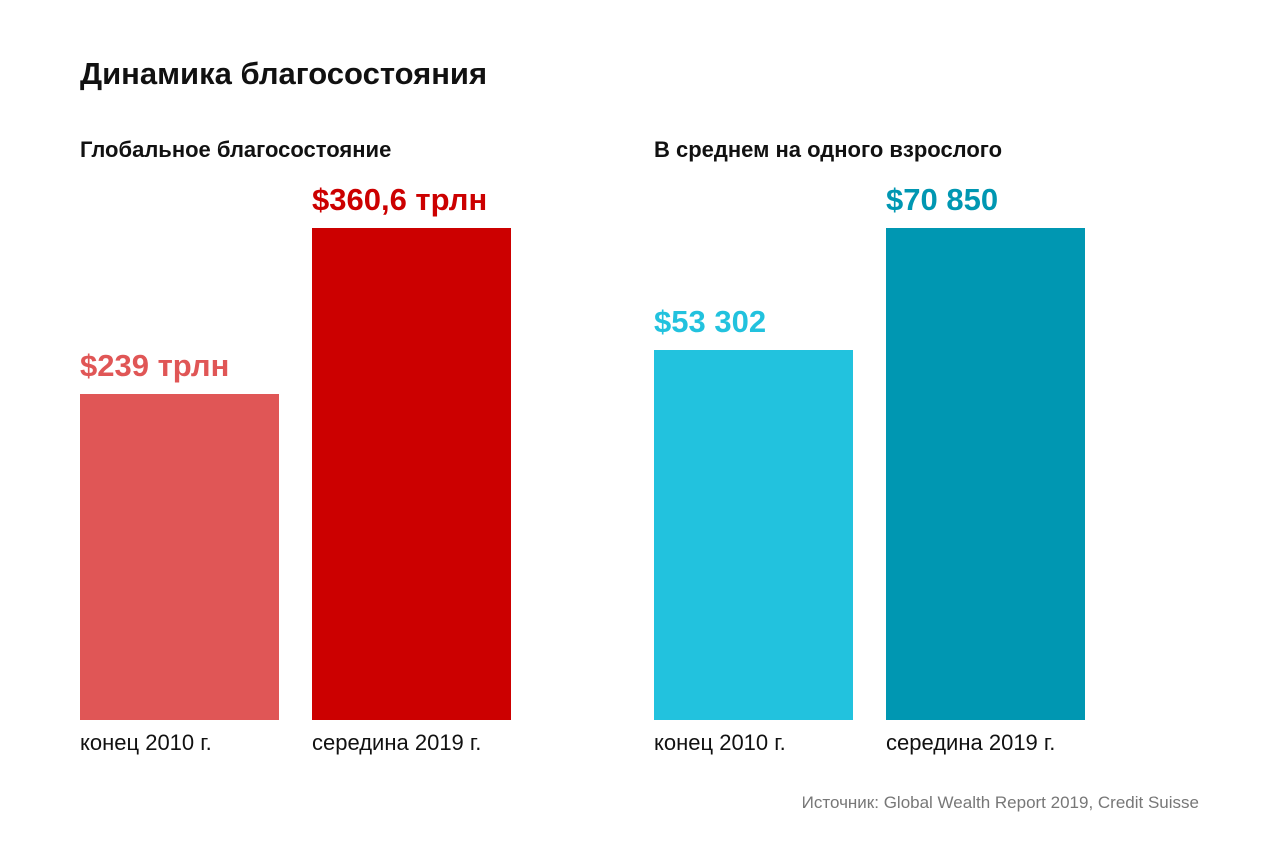  Describe the element at coordinates (146, 742) in the screenshot. I see `category-label-global-2010: конец 2010 г.` at that location.